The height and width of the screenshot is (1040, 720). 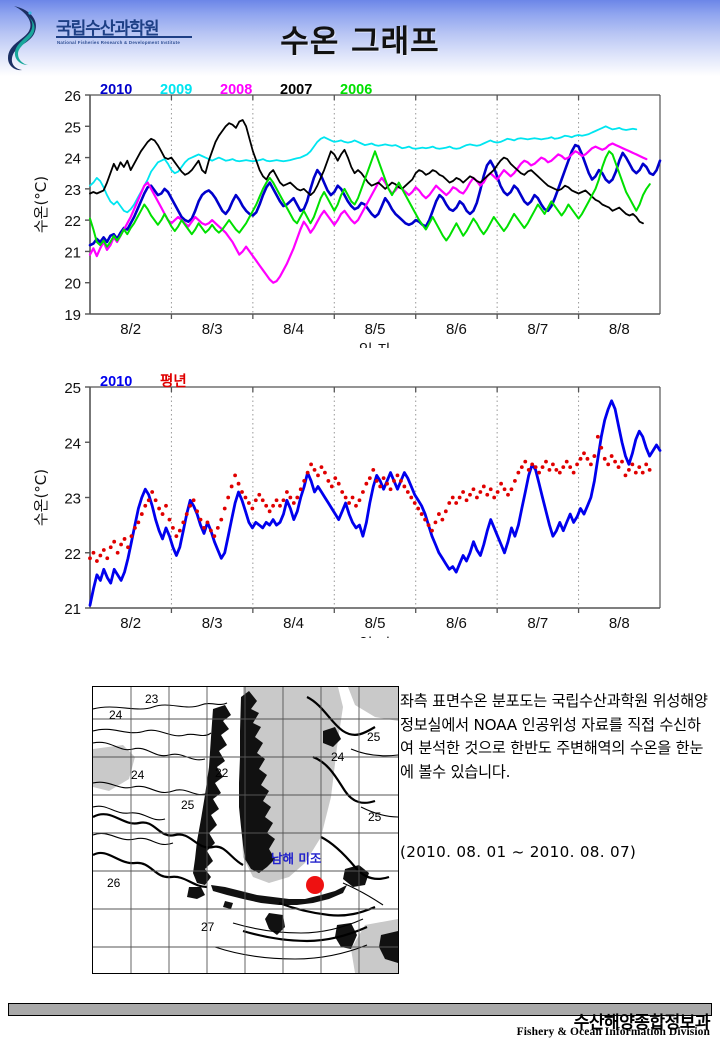 What do you see at coordinates (114, 883) in the screenshot?
I see `svg-text: 26` at bounding box center [114, 883].